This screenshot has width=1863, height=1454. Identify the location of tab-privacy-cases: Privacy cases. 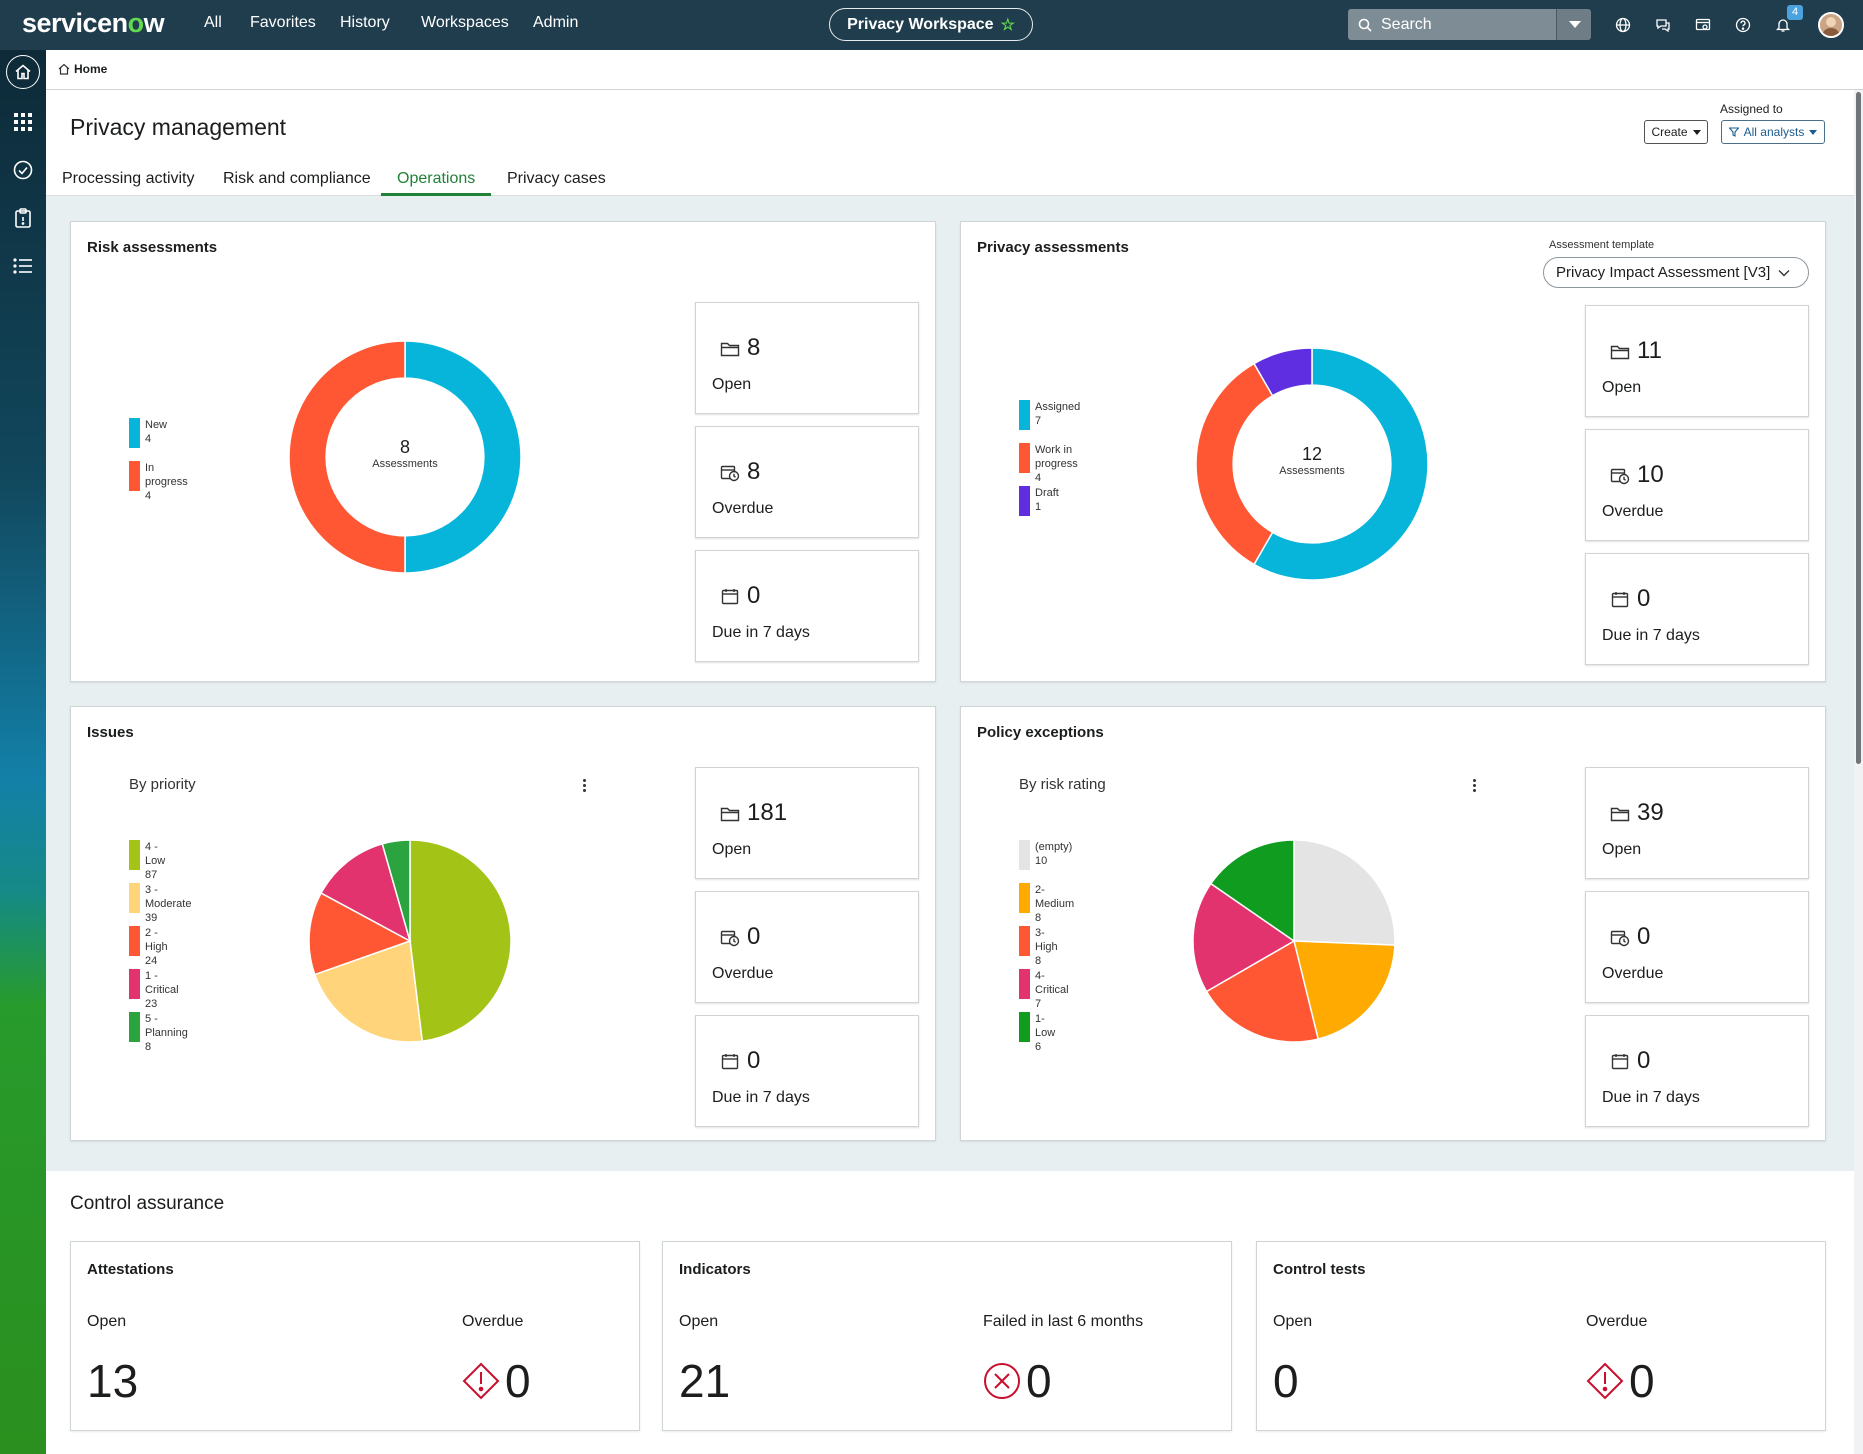
(556, 178).